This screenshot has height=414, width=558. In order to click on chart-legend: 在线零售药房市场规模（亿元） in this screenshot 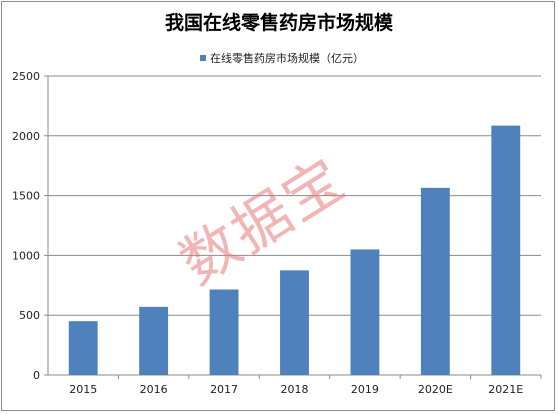, I will do `click(282, 58)`.